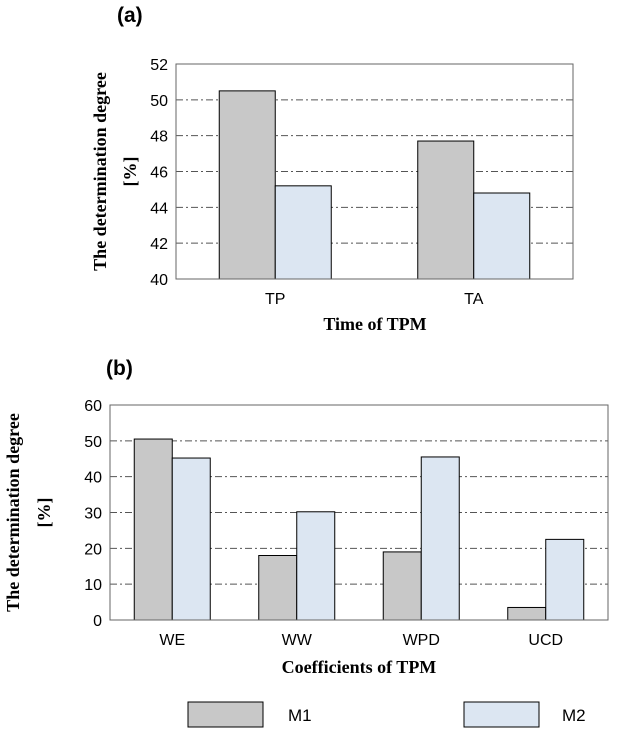 The height and width of the screenshot is (730, 633). Describe the element at coordinates (303, 232) in the screenshot. I see `bar-m2-tp` at that location.